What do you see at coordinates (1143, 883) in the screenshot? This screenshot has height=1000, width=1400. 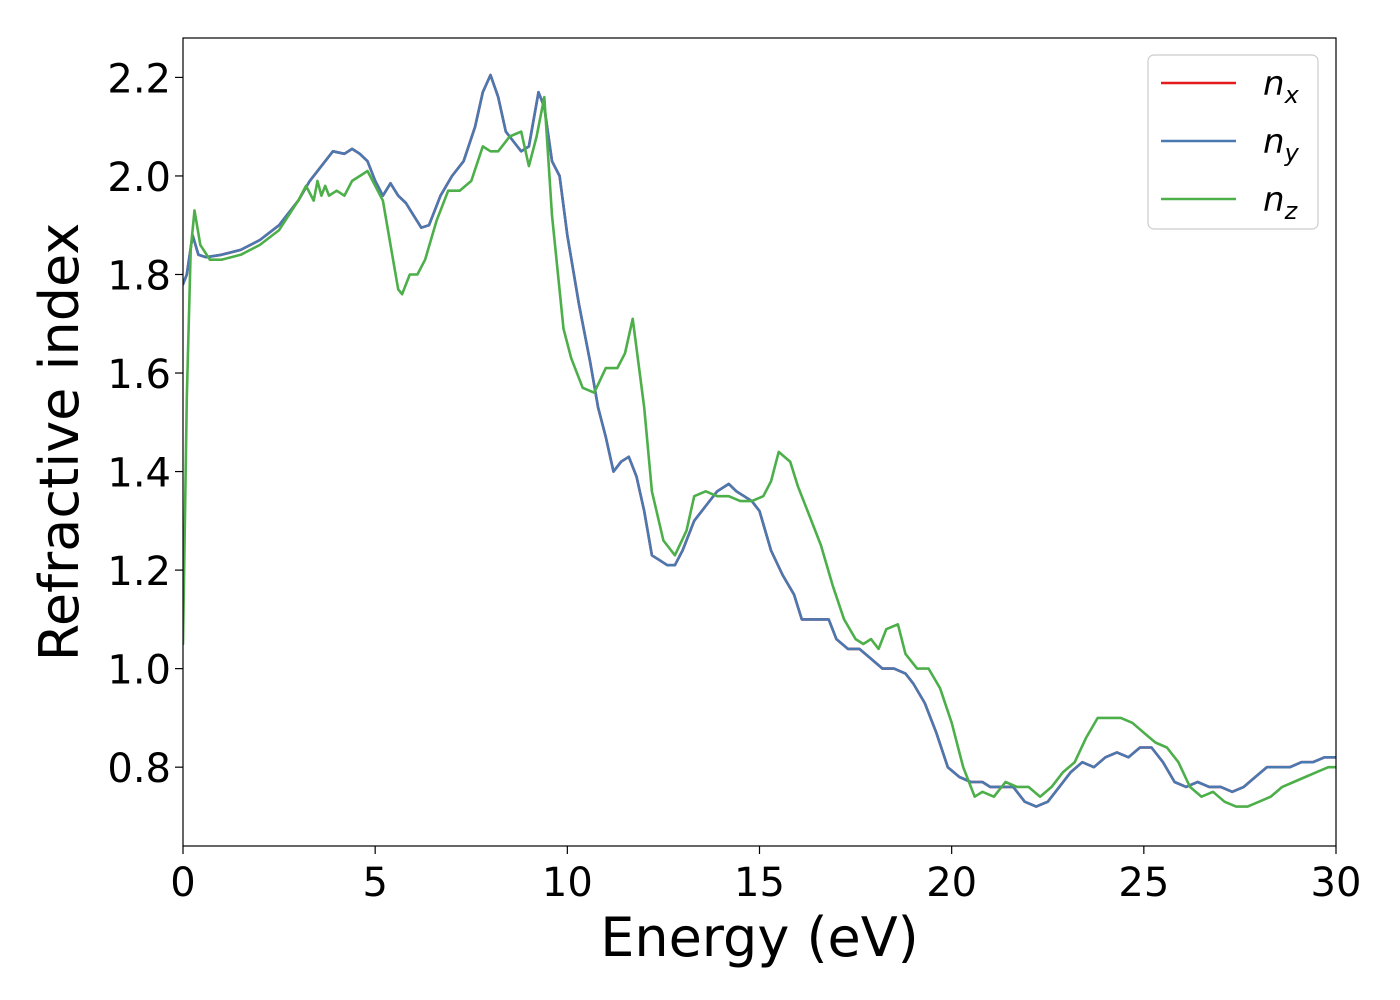 I see `x-tick-label: 25` at bounding box center [1143, 883].